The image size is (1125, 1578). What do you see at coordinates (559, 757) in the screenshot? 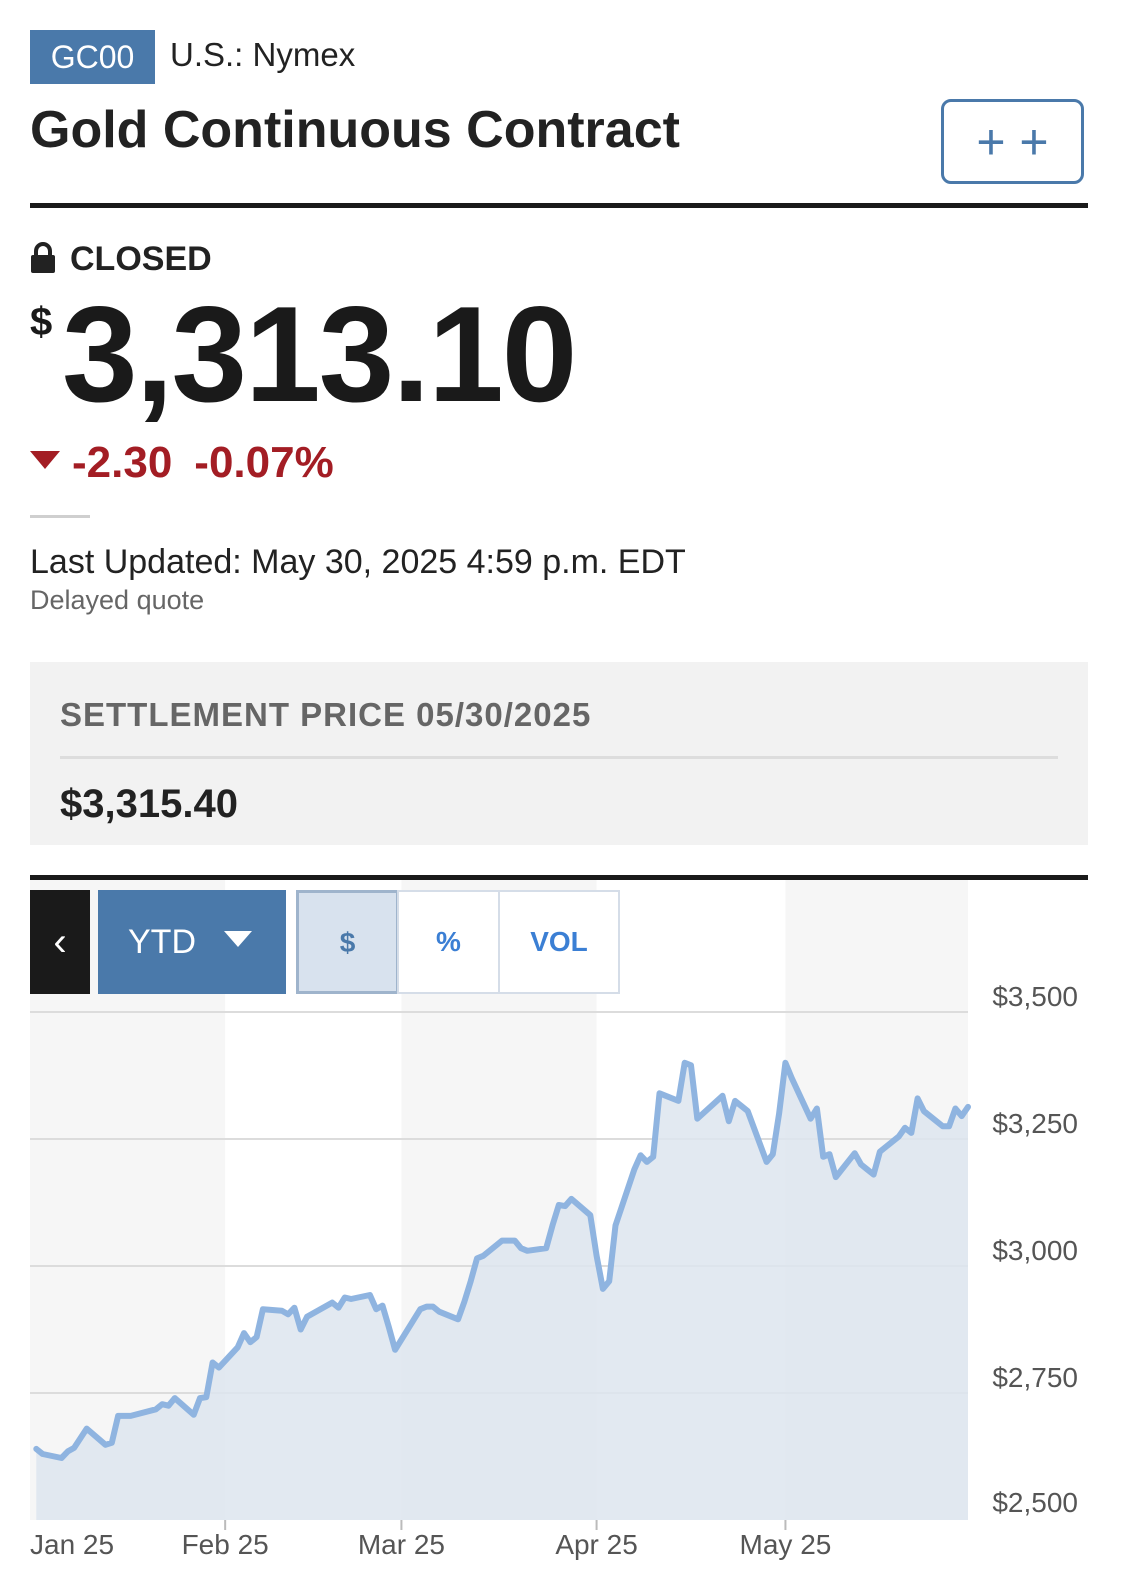
I see `settlement-divider` at bounding box center [559, 757].